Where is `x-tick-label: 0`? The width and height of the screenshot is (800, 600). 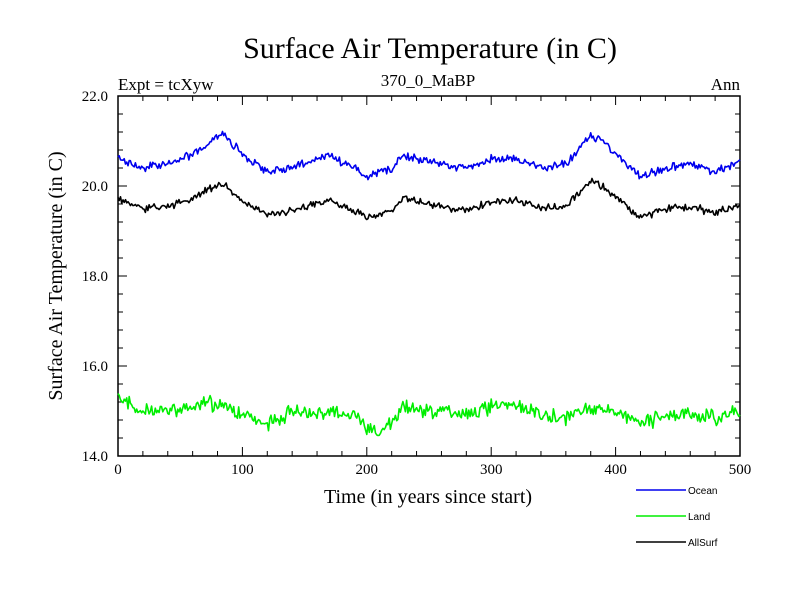 x-tick-label: 0 is located at coordinates (118, 470).